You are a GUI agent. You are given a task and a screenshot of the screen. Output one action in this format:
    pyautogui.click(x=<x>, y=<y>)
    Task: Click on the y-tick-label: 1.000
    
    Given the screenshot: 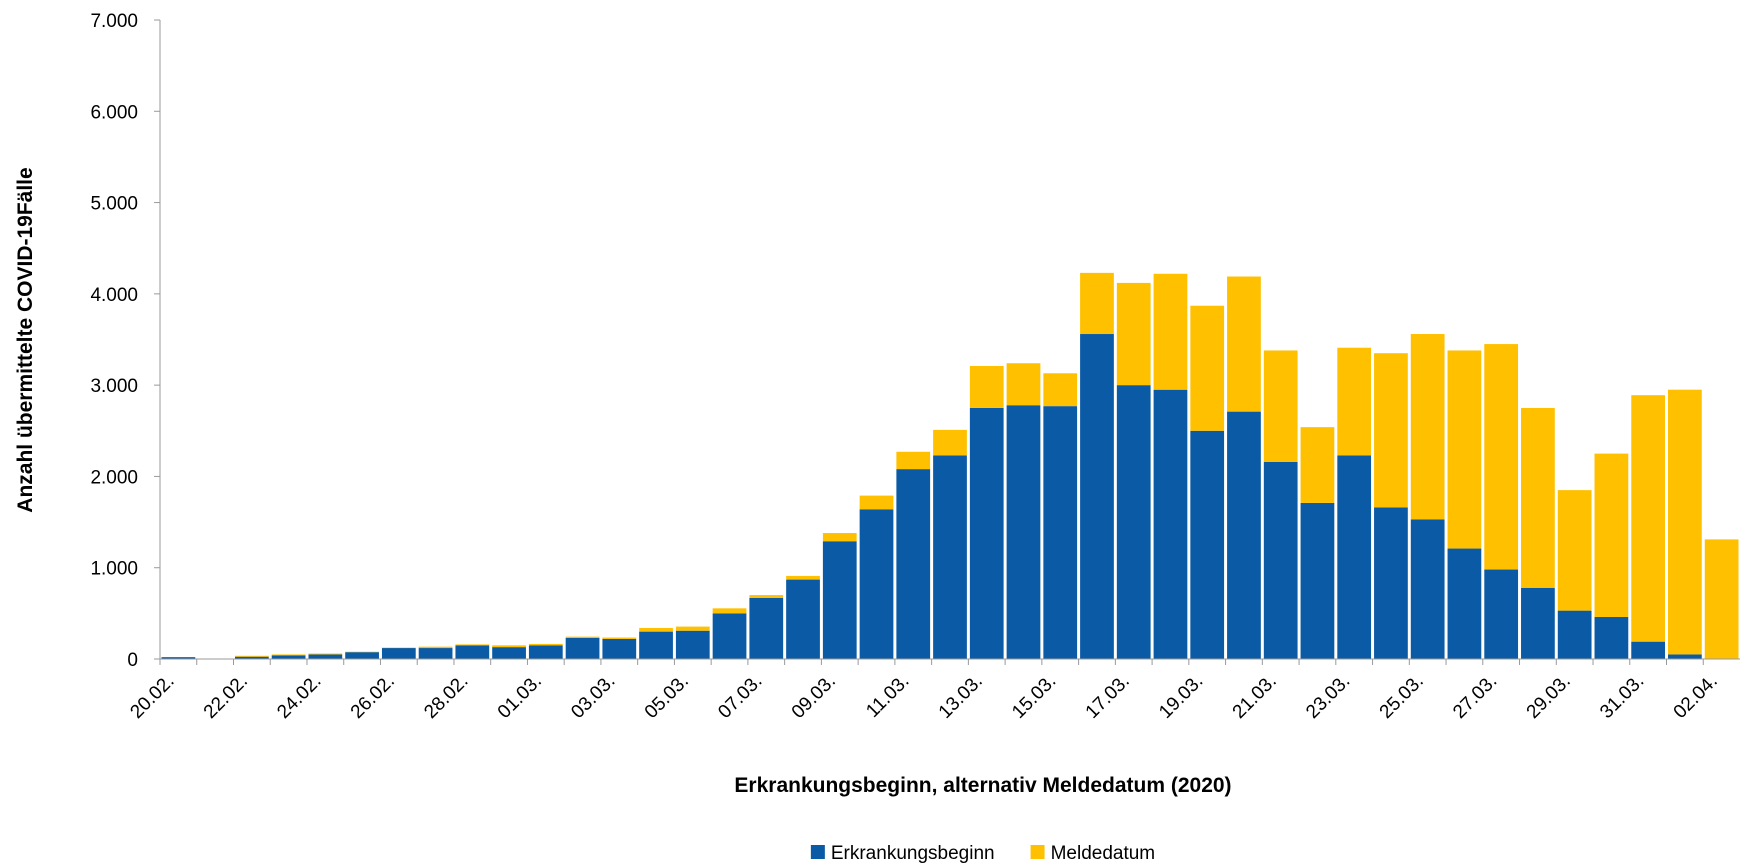 What is the action you would take?
    pyautogui.click(x=114, y=569)
    